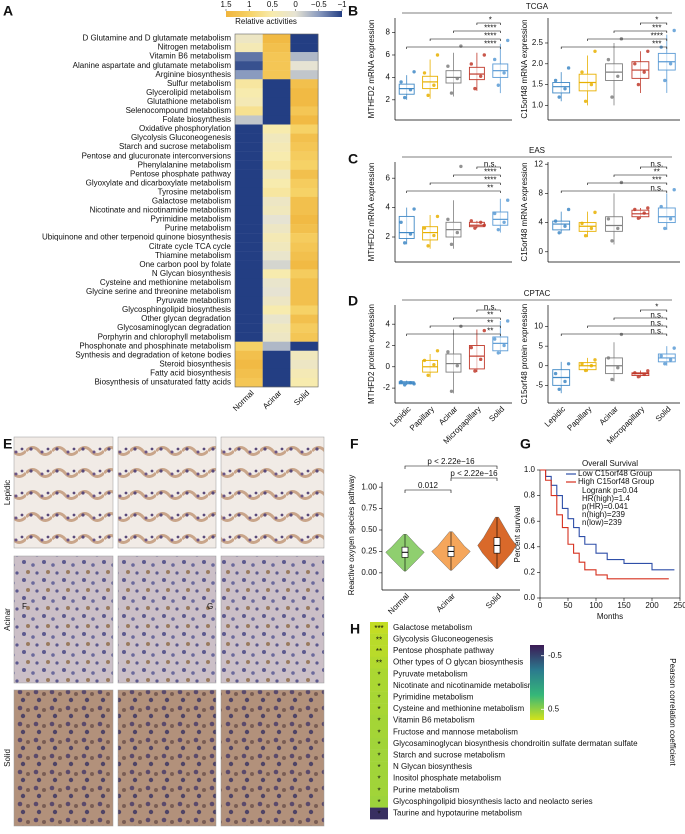 The width and height of the screenshot is (685, 834). What do you see at coordinates (186, 318) in the screenshot?
I see `row-label: Other glycan degradation` at bounding box center [186, 318].